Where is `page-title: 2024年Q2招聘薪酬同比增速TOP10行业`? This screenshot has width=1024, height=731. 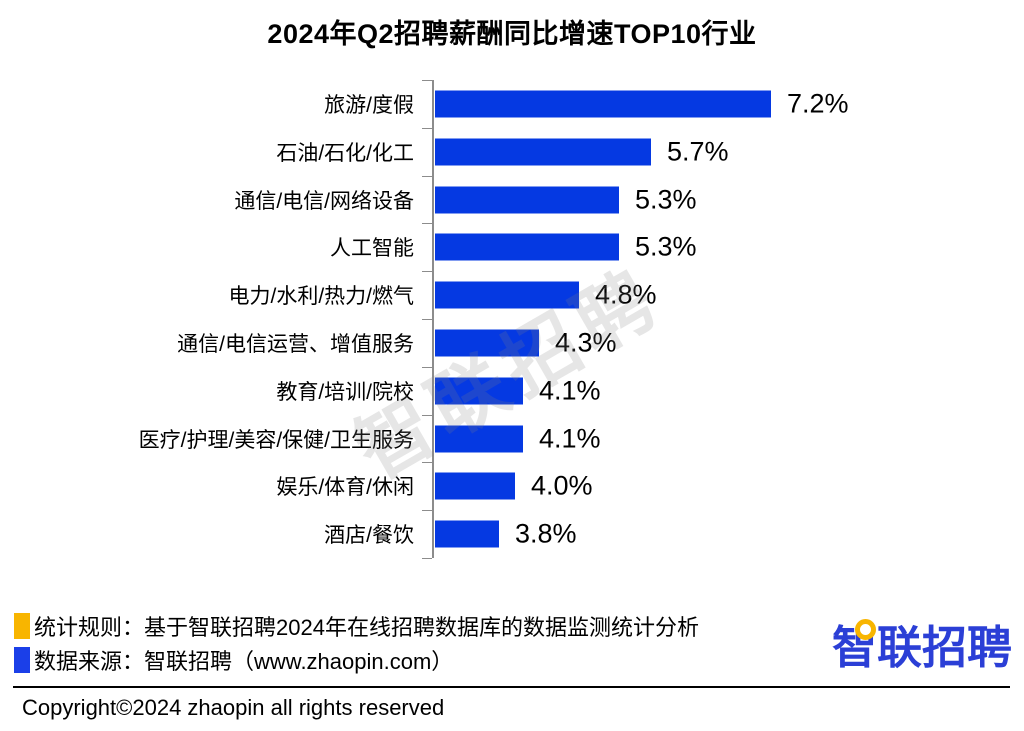 page-title: 2024年Q2招聘薪酬同比增速TOP10行业 is located at coordinates (512, 34).